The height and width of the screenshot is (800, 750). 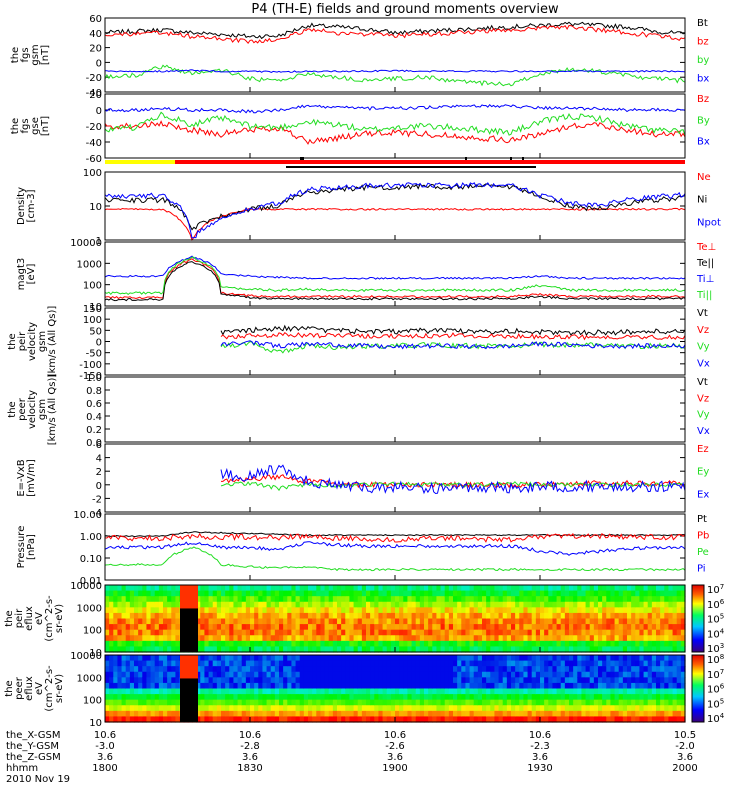 What do you see at coordinates (22, 409) in the screenshot?
I see `ylabel-line: peer` at bounding box center [22, 409].